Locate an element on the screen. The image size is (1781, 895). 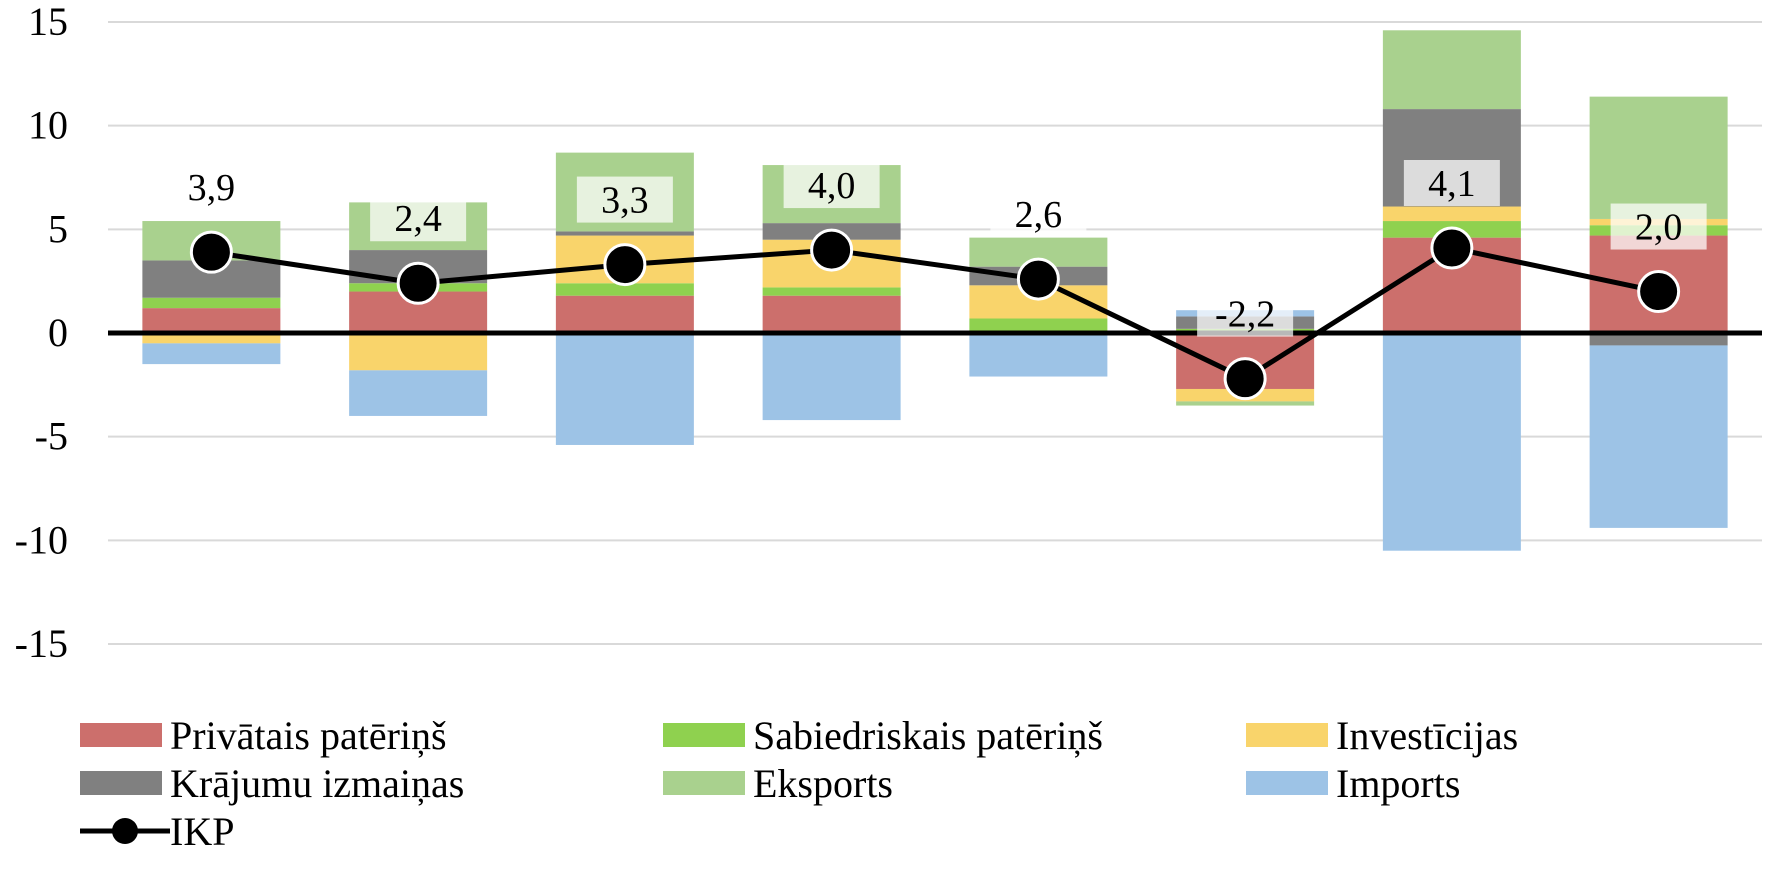
data-label: 2,6 is located at coordinates (1039, 215).